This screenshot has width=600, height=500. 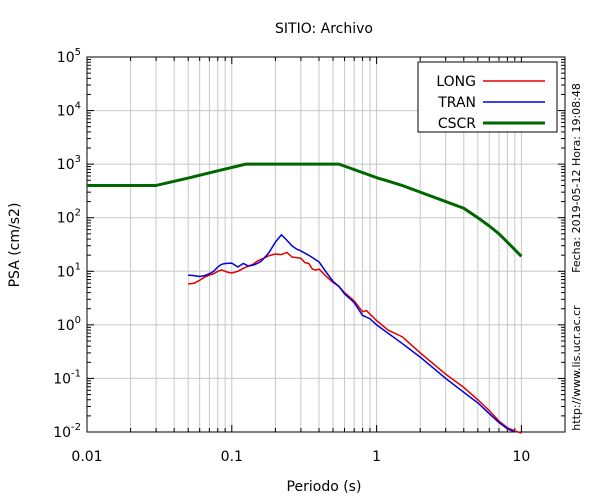 I want to click on chart-title: SITIO: Archivo, so click(x=324, y=29).